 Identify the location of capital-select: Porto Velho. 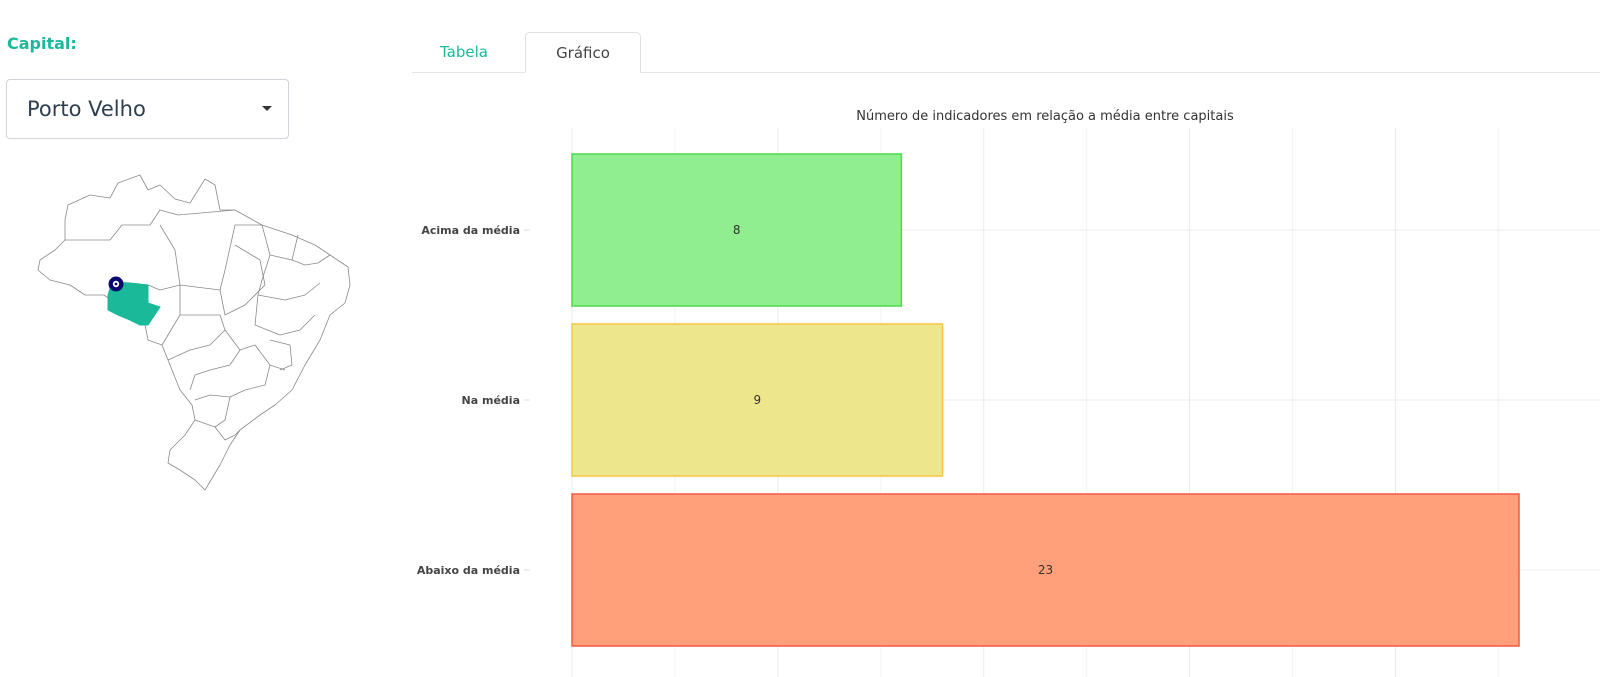
(147, 109).